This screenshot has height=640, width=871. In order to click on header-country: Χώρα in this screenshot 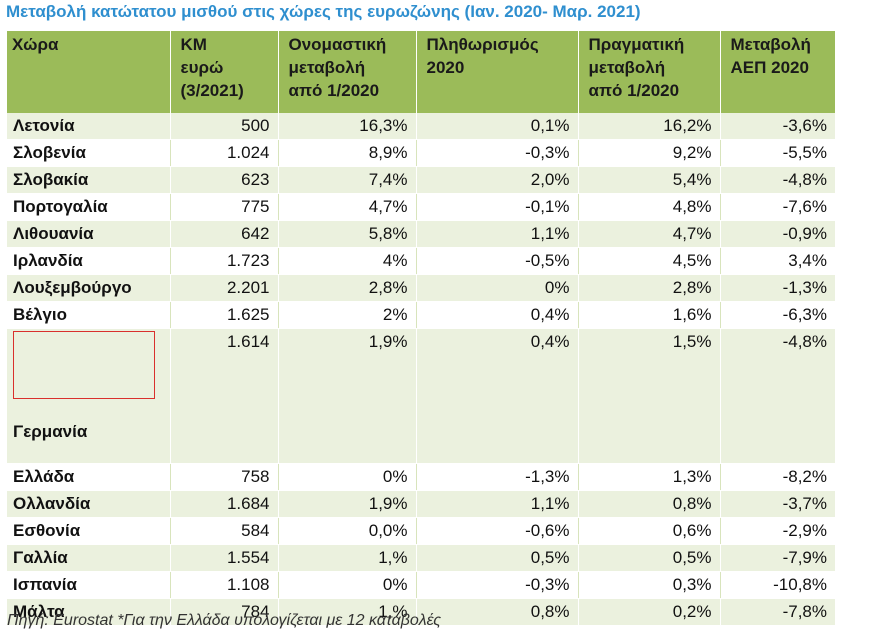, I will do `click(89, 72)`.